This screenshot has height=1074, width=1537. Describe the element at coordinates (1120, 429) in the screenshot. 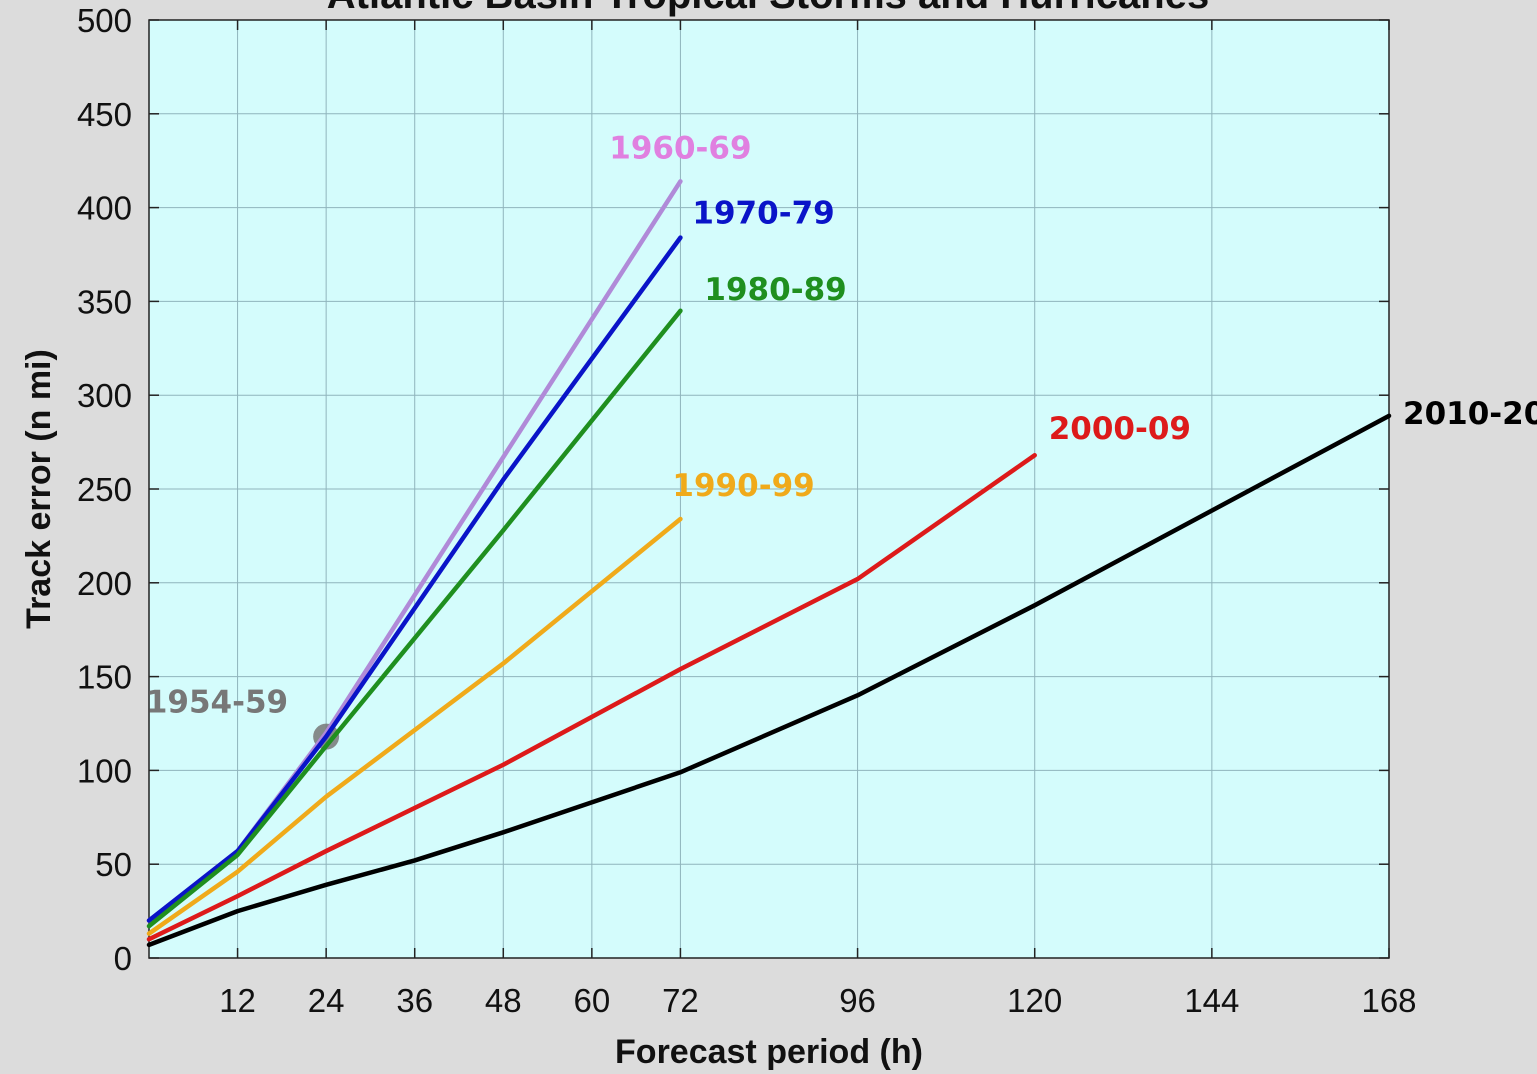

I see `series-label-2000-09: 2000-09` at that location.